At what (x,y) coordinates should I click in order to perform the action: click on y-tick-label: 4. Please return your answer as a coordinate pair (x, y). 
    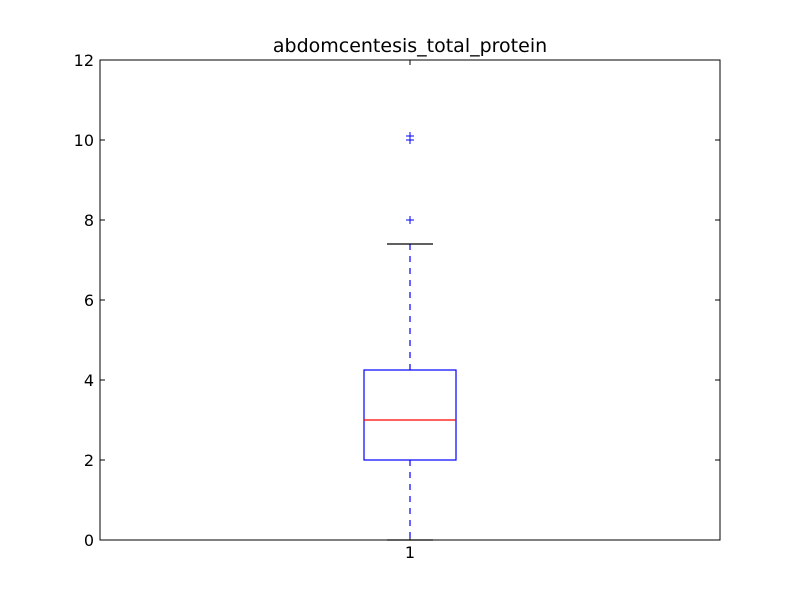
    Looking at the image, I should click on (89, 380).